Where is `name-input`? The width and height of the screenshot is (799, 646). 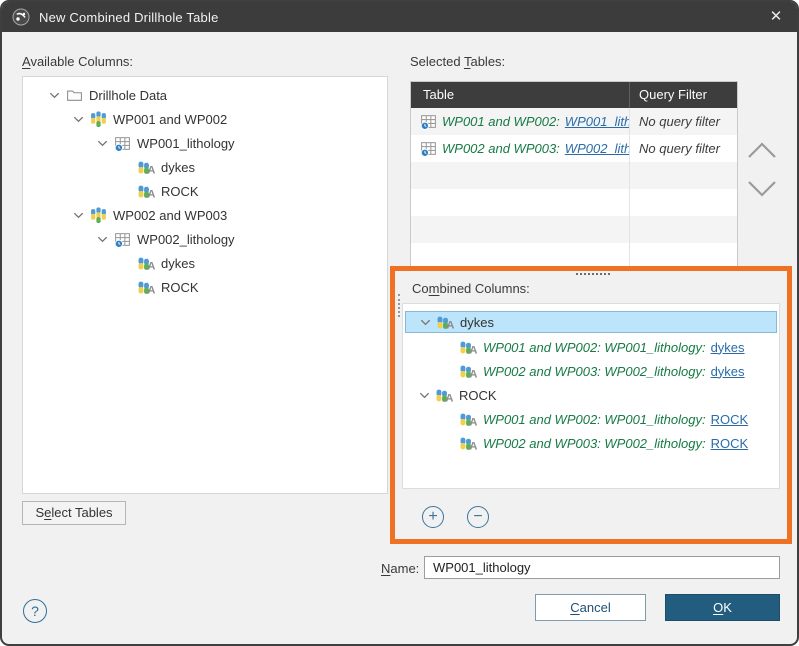
name-input is located at coordinates (602, 567).